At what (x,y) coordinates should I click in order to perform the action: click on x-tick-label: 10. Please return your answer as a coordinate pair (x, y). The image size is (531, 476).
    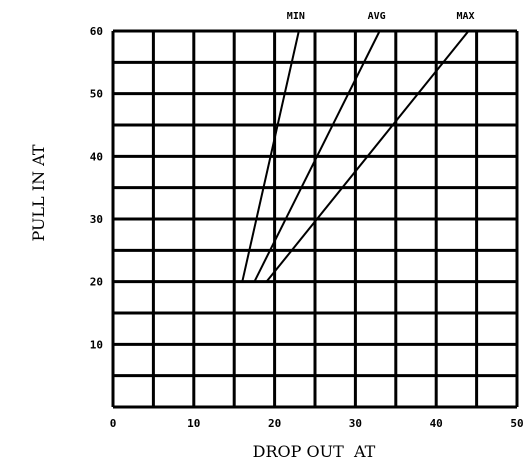
    Looking at the image, I should click on (193, 423).